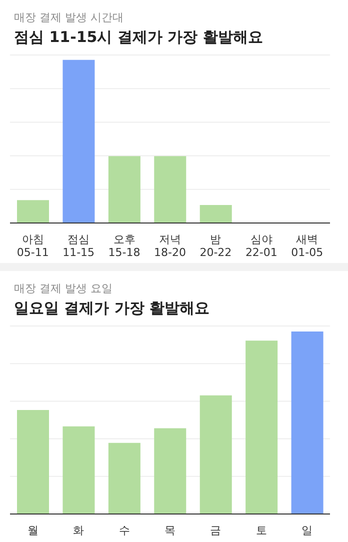 The width and height of the screenshot is (348, 542). Describe the element at coordinates (32, 246) in the screenshot. I see `x-tick-label: 아침 05-11` at that location.